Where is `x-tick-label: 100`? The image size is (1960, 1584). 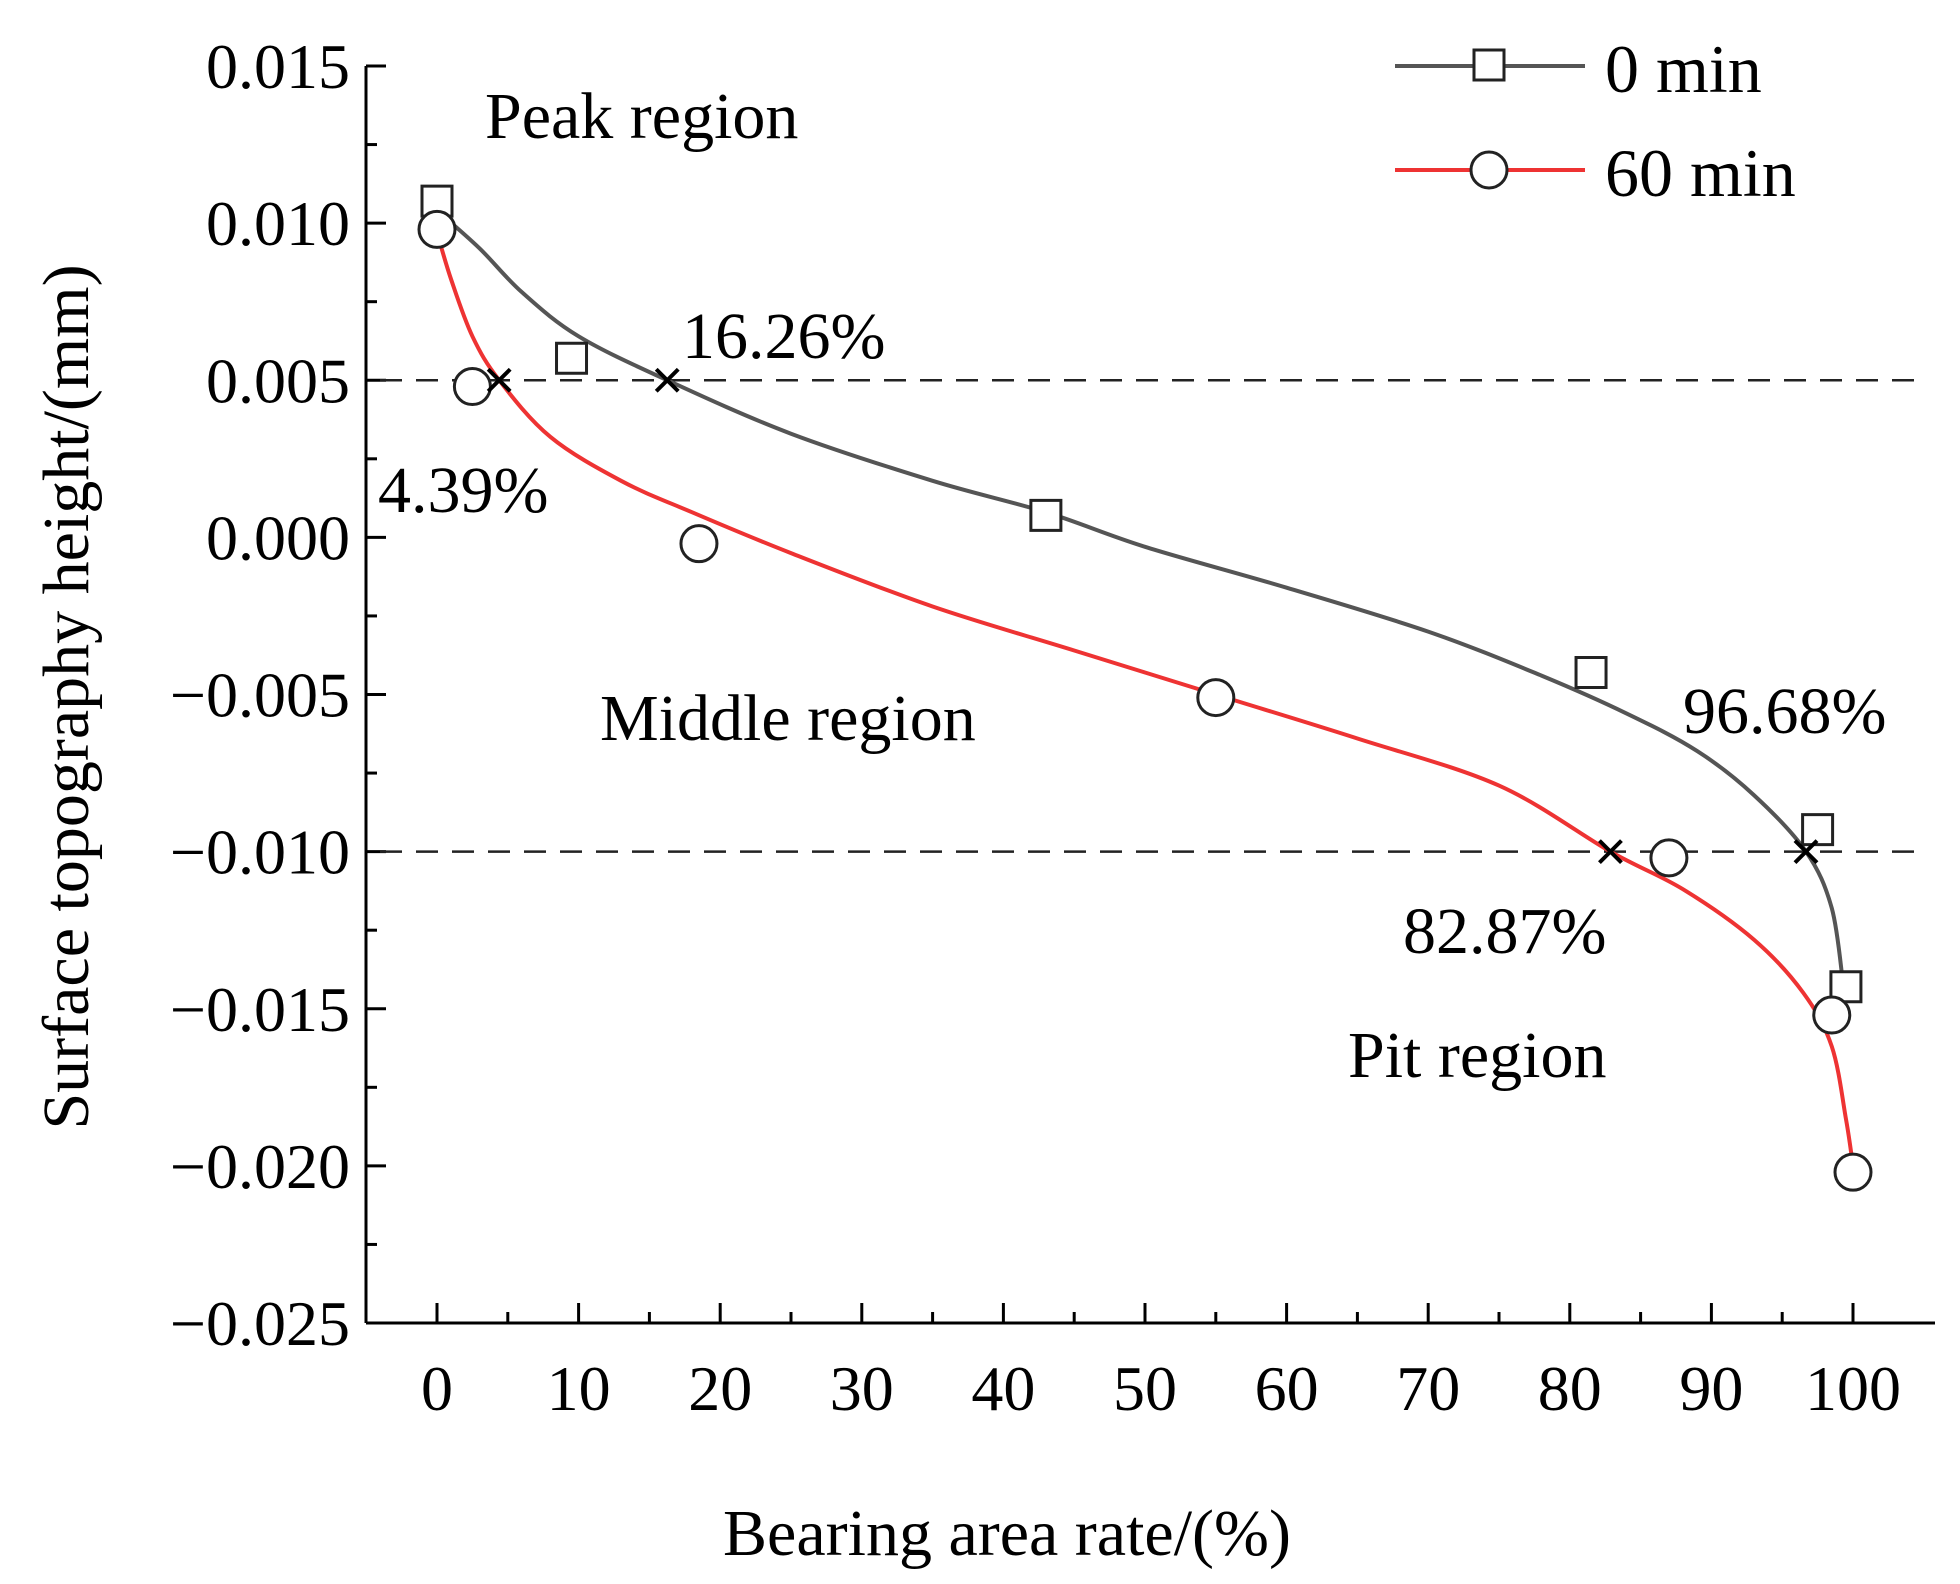 x-tick-label: 100 is located at coordinates (1853, 1388).